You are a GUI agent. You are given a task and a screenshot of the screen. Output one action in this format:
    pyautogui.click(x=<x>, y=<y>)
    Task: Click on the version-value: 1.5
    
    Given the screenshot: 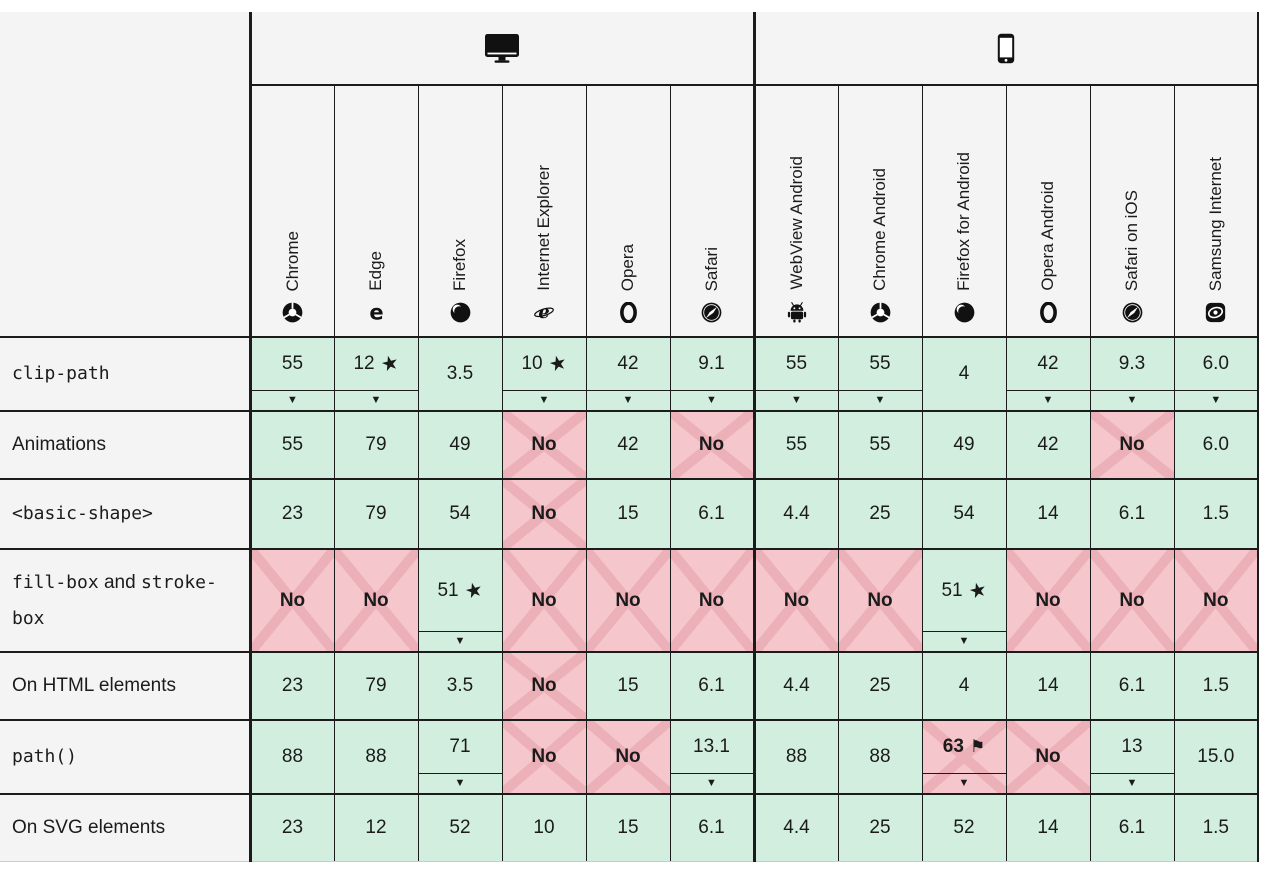 What is the action you would take?
    pyautogui.click(x=1215, y=513)
    